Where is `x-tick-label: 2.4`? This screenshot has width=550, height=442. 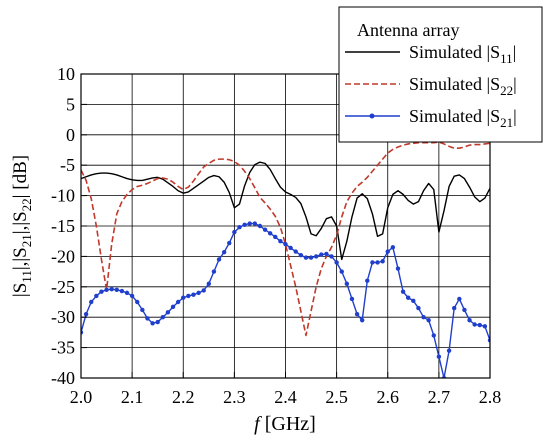
x-tick-label: 2.4 is located at coordinates (285, 397).